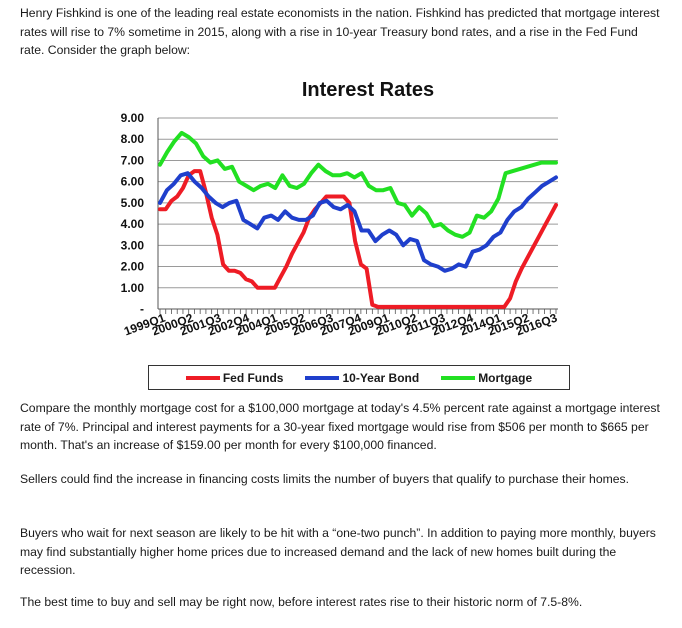  Describe the element at coordinates (133, 118) in the screenshot. I see `y-tick-label: 9.00` at that location.